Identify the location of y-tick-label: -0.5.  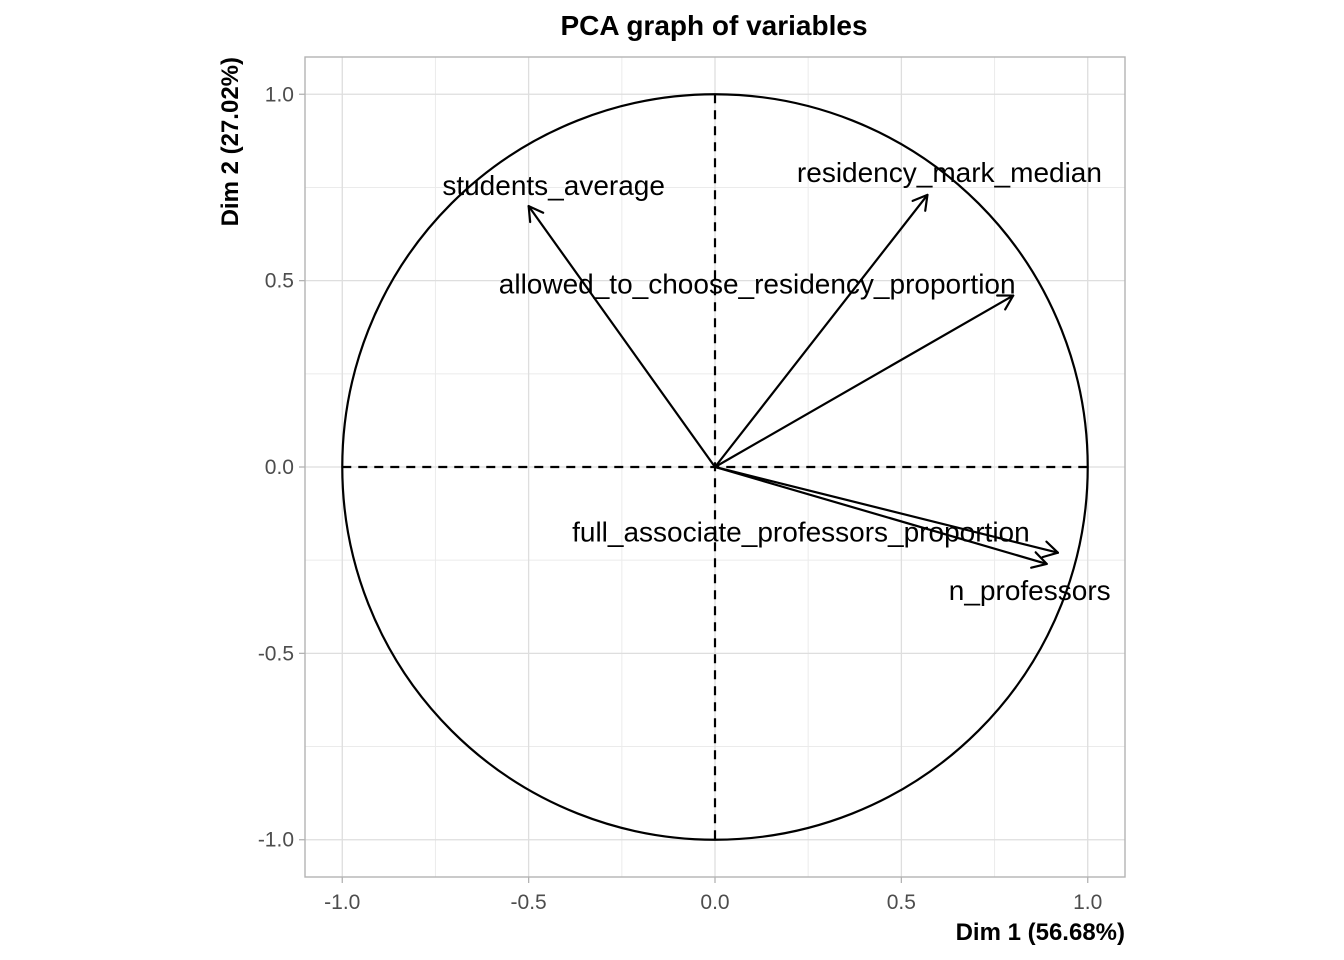
(276, 653).